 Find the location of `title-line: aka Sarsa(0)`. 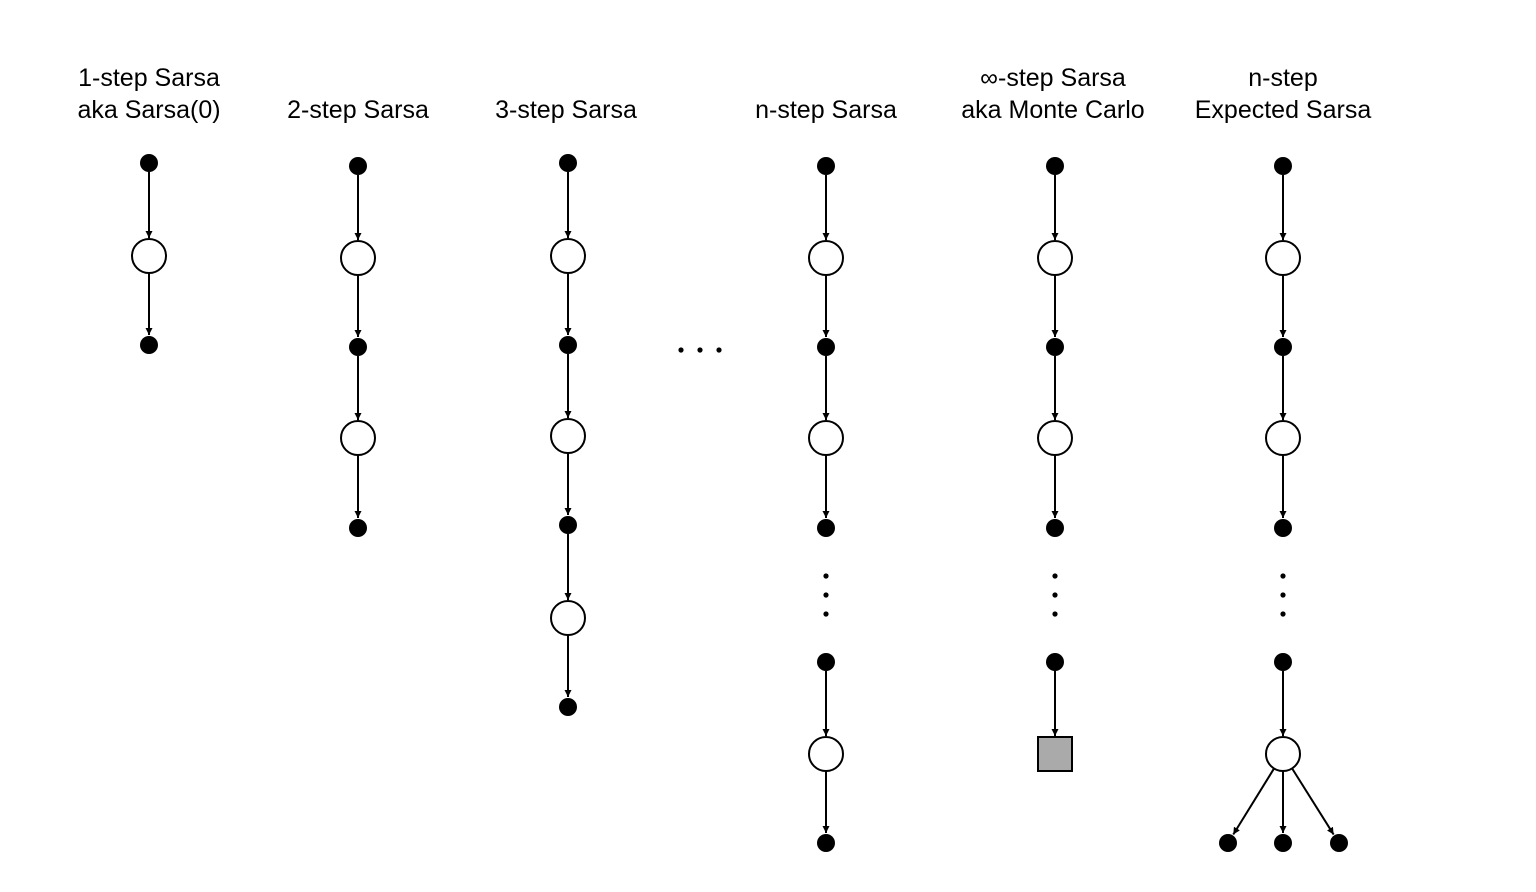

title-line: aka Sarsa(0) is located at coordinates (149, 110).